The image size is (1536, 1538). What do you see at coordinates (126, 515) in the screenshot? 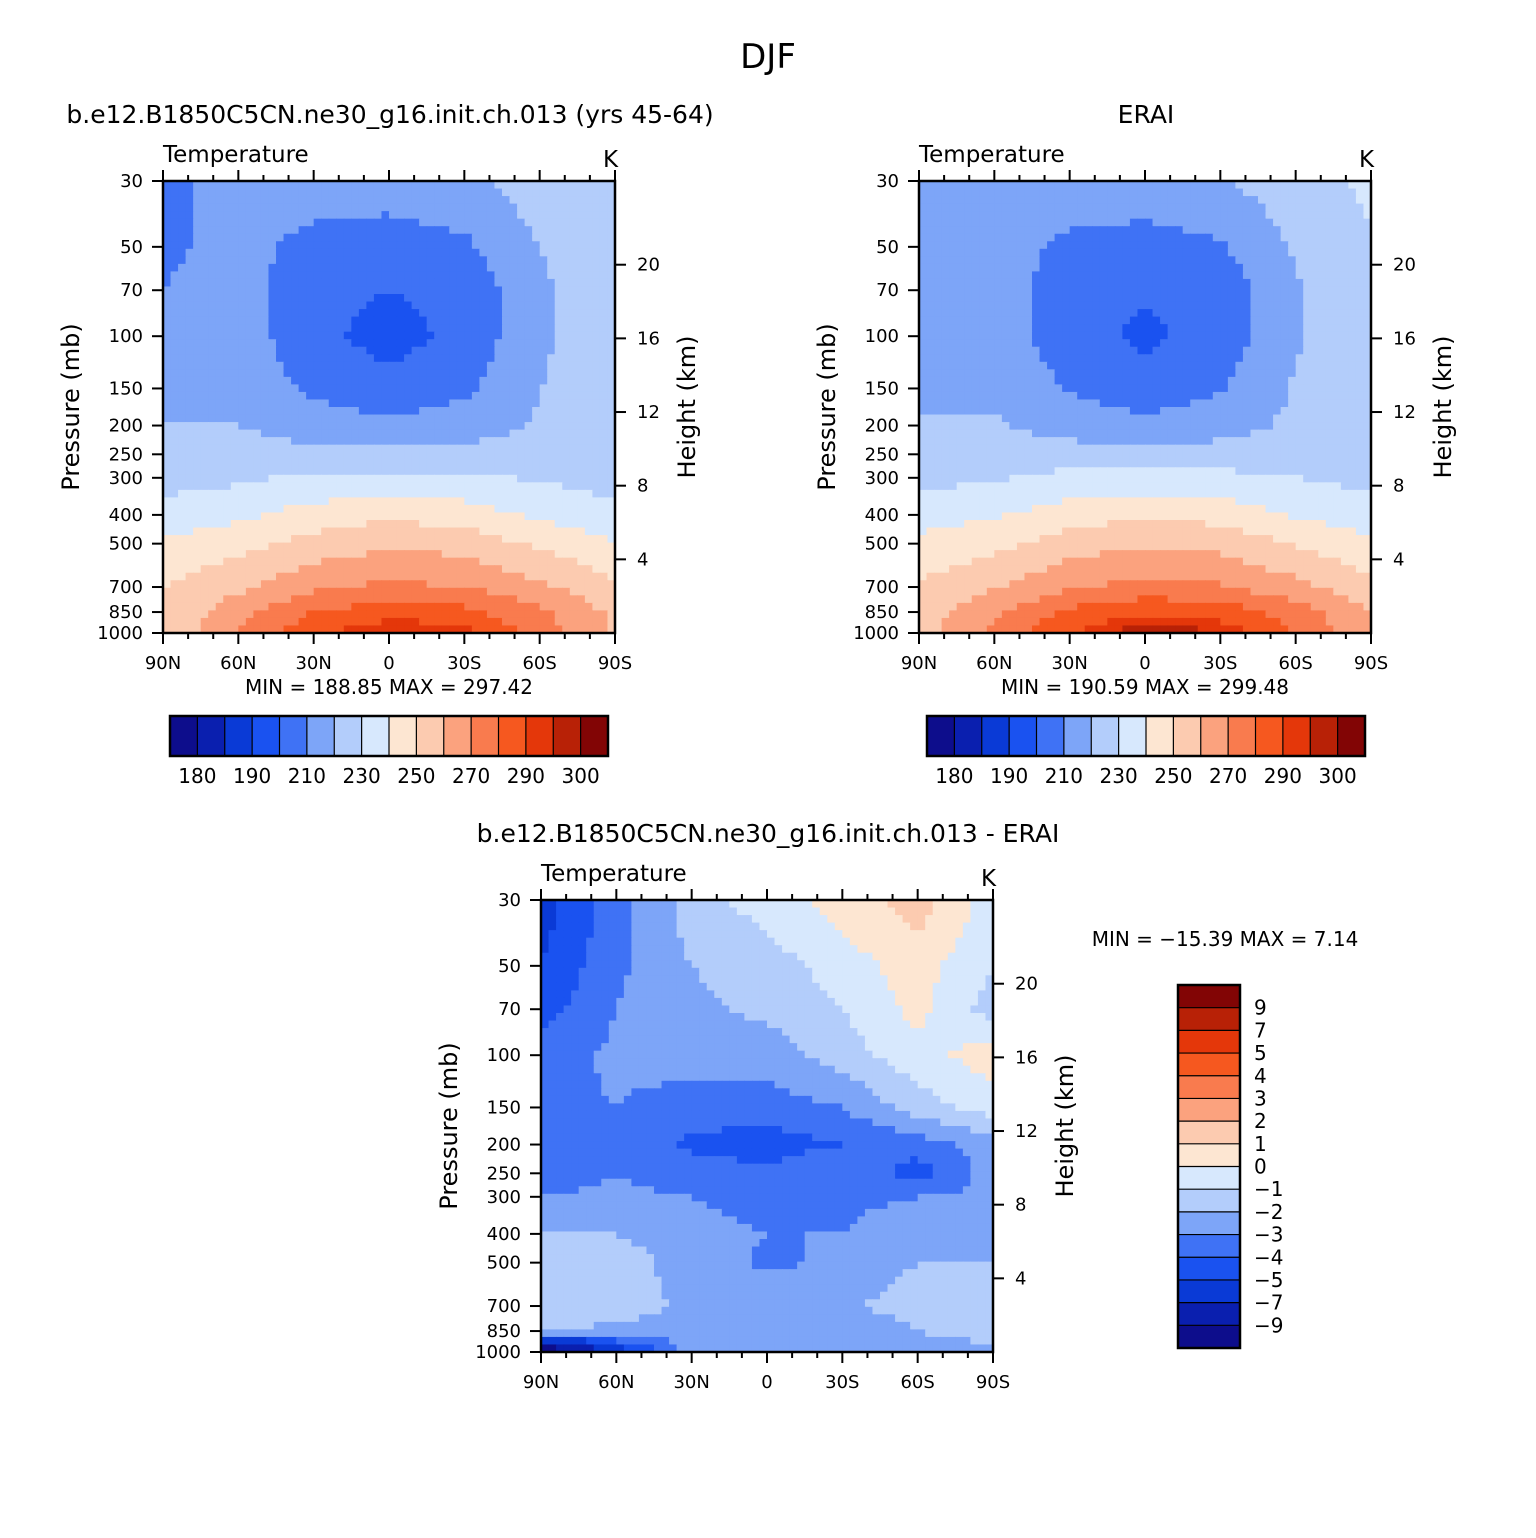
I see `y-tick-label: 400` at bounding box center [126, 515].